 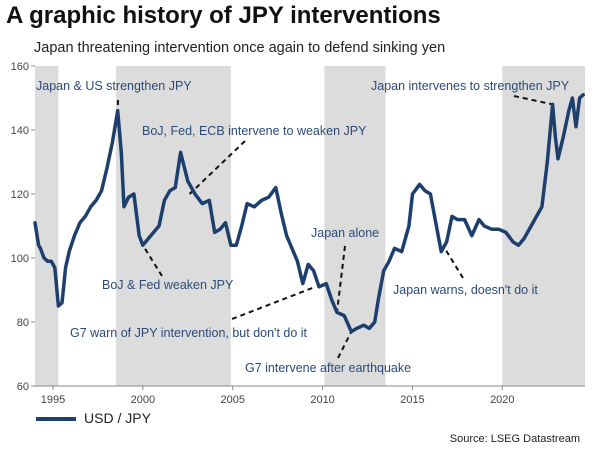 I want to click on x-tick-label: 2005, so click(x=232, y=400).